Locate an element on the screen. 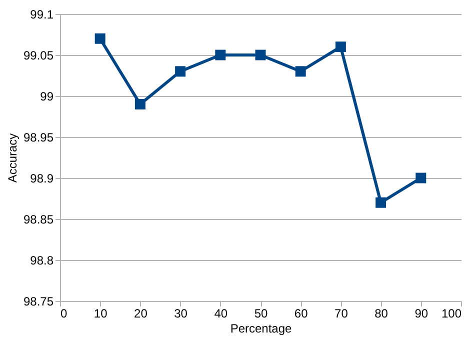  y-axis-title: Accuracy is located at coordinates (12, 158).